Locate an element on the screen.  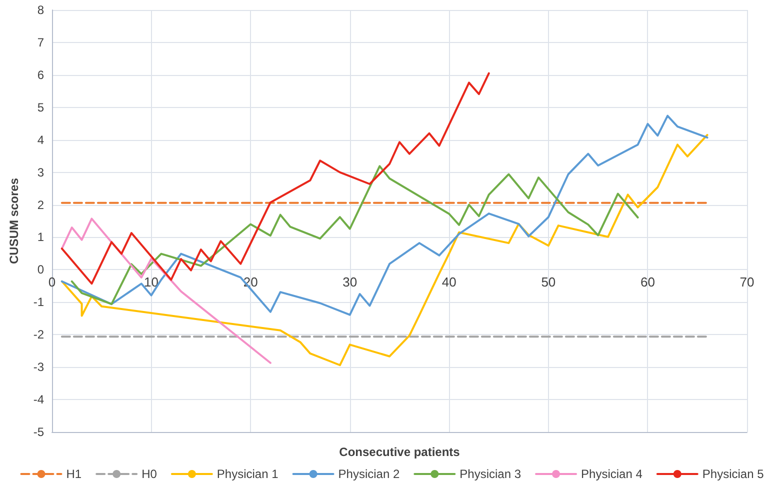
x-tick-label: 30 is located at coordinates (350, 282).